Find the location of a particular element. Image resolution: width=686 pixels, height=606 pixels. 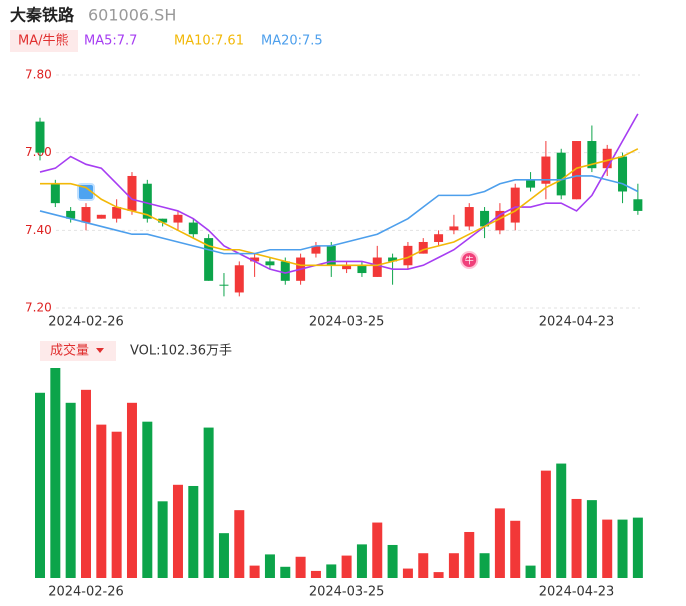

volume-button-bg is located at coordinates (78, 351).